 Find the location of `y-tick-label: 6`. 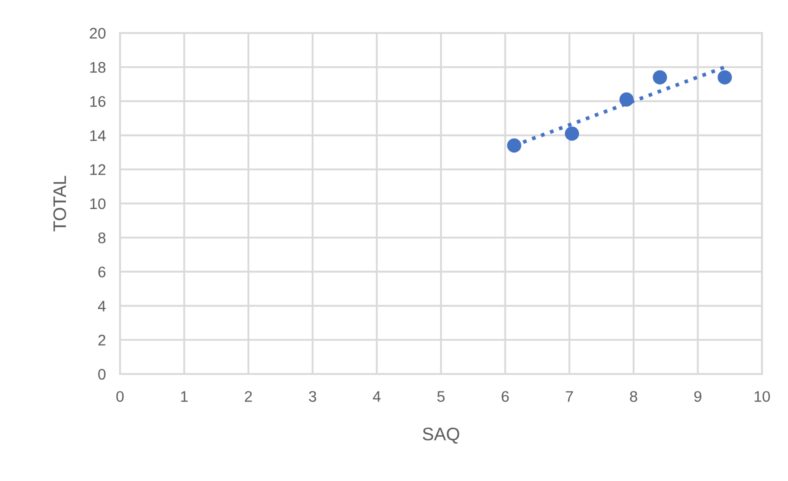

y-tick-label: 6 is located at coordinates (102, 272).